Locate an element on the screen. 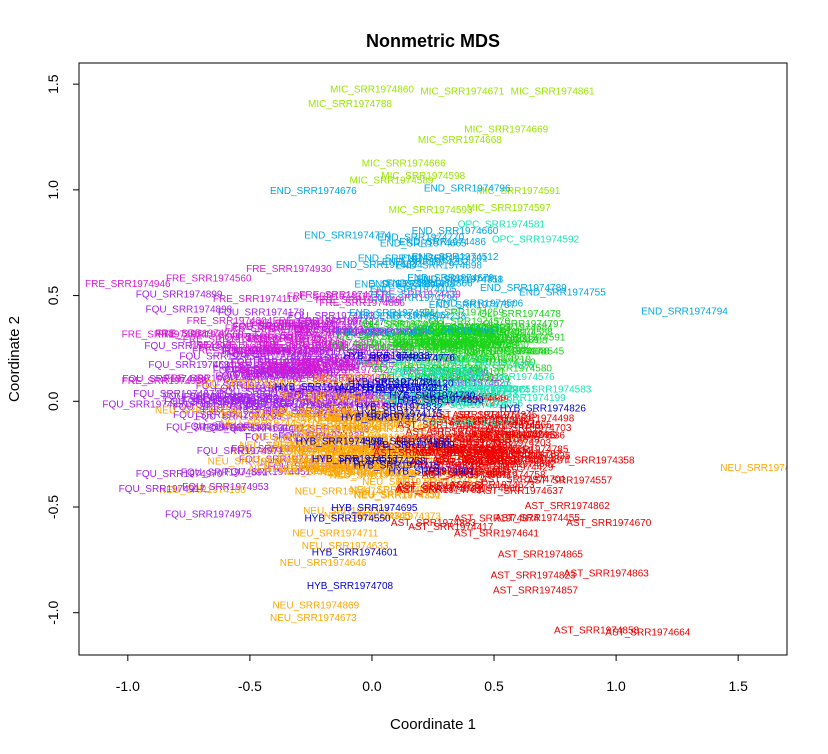  cluster-point-label: FQU_SRR1974915 is located at coordinates (365, 449).